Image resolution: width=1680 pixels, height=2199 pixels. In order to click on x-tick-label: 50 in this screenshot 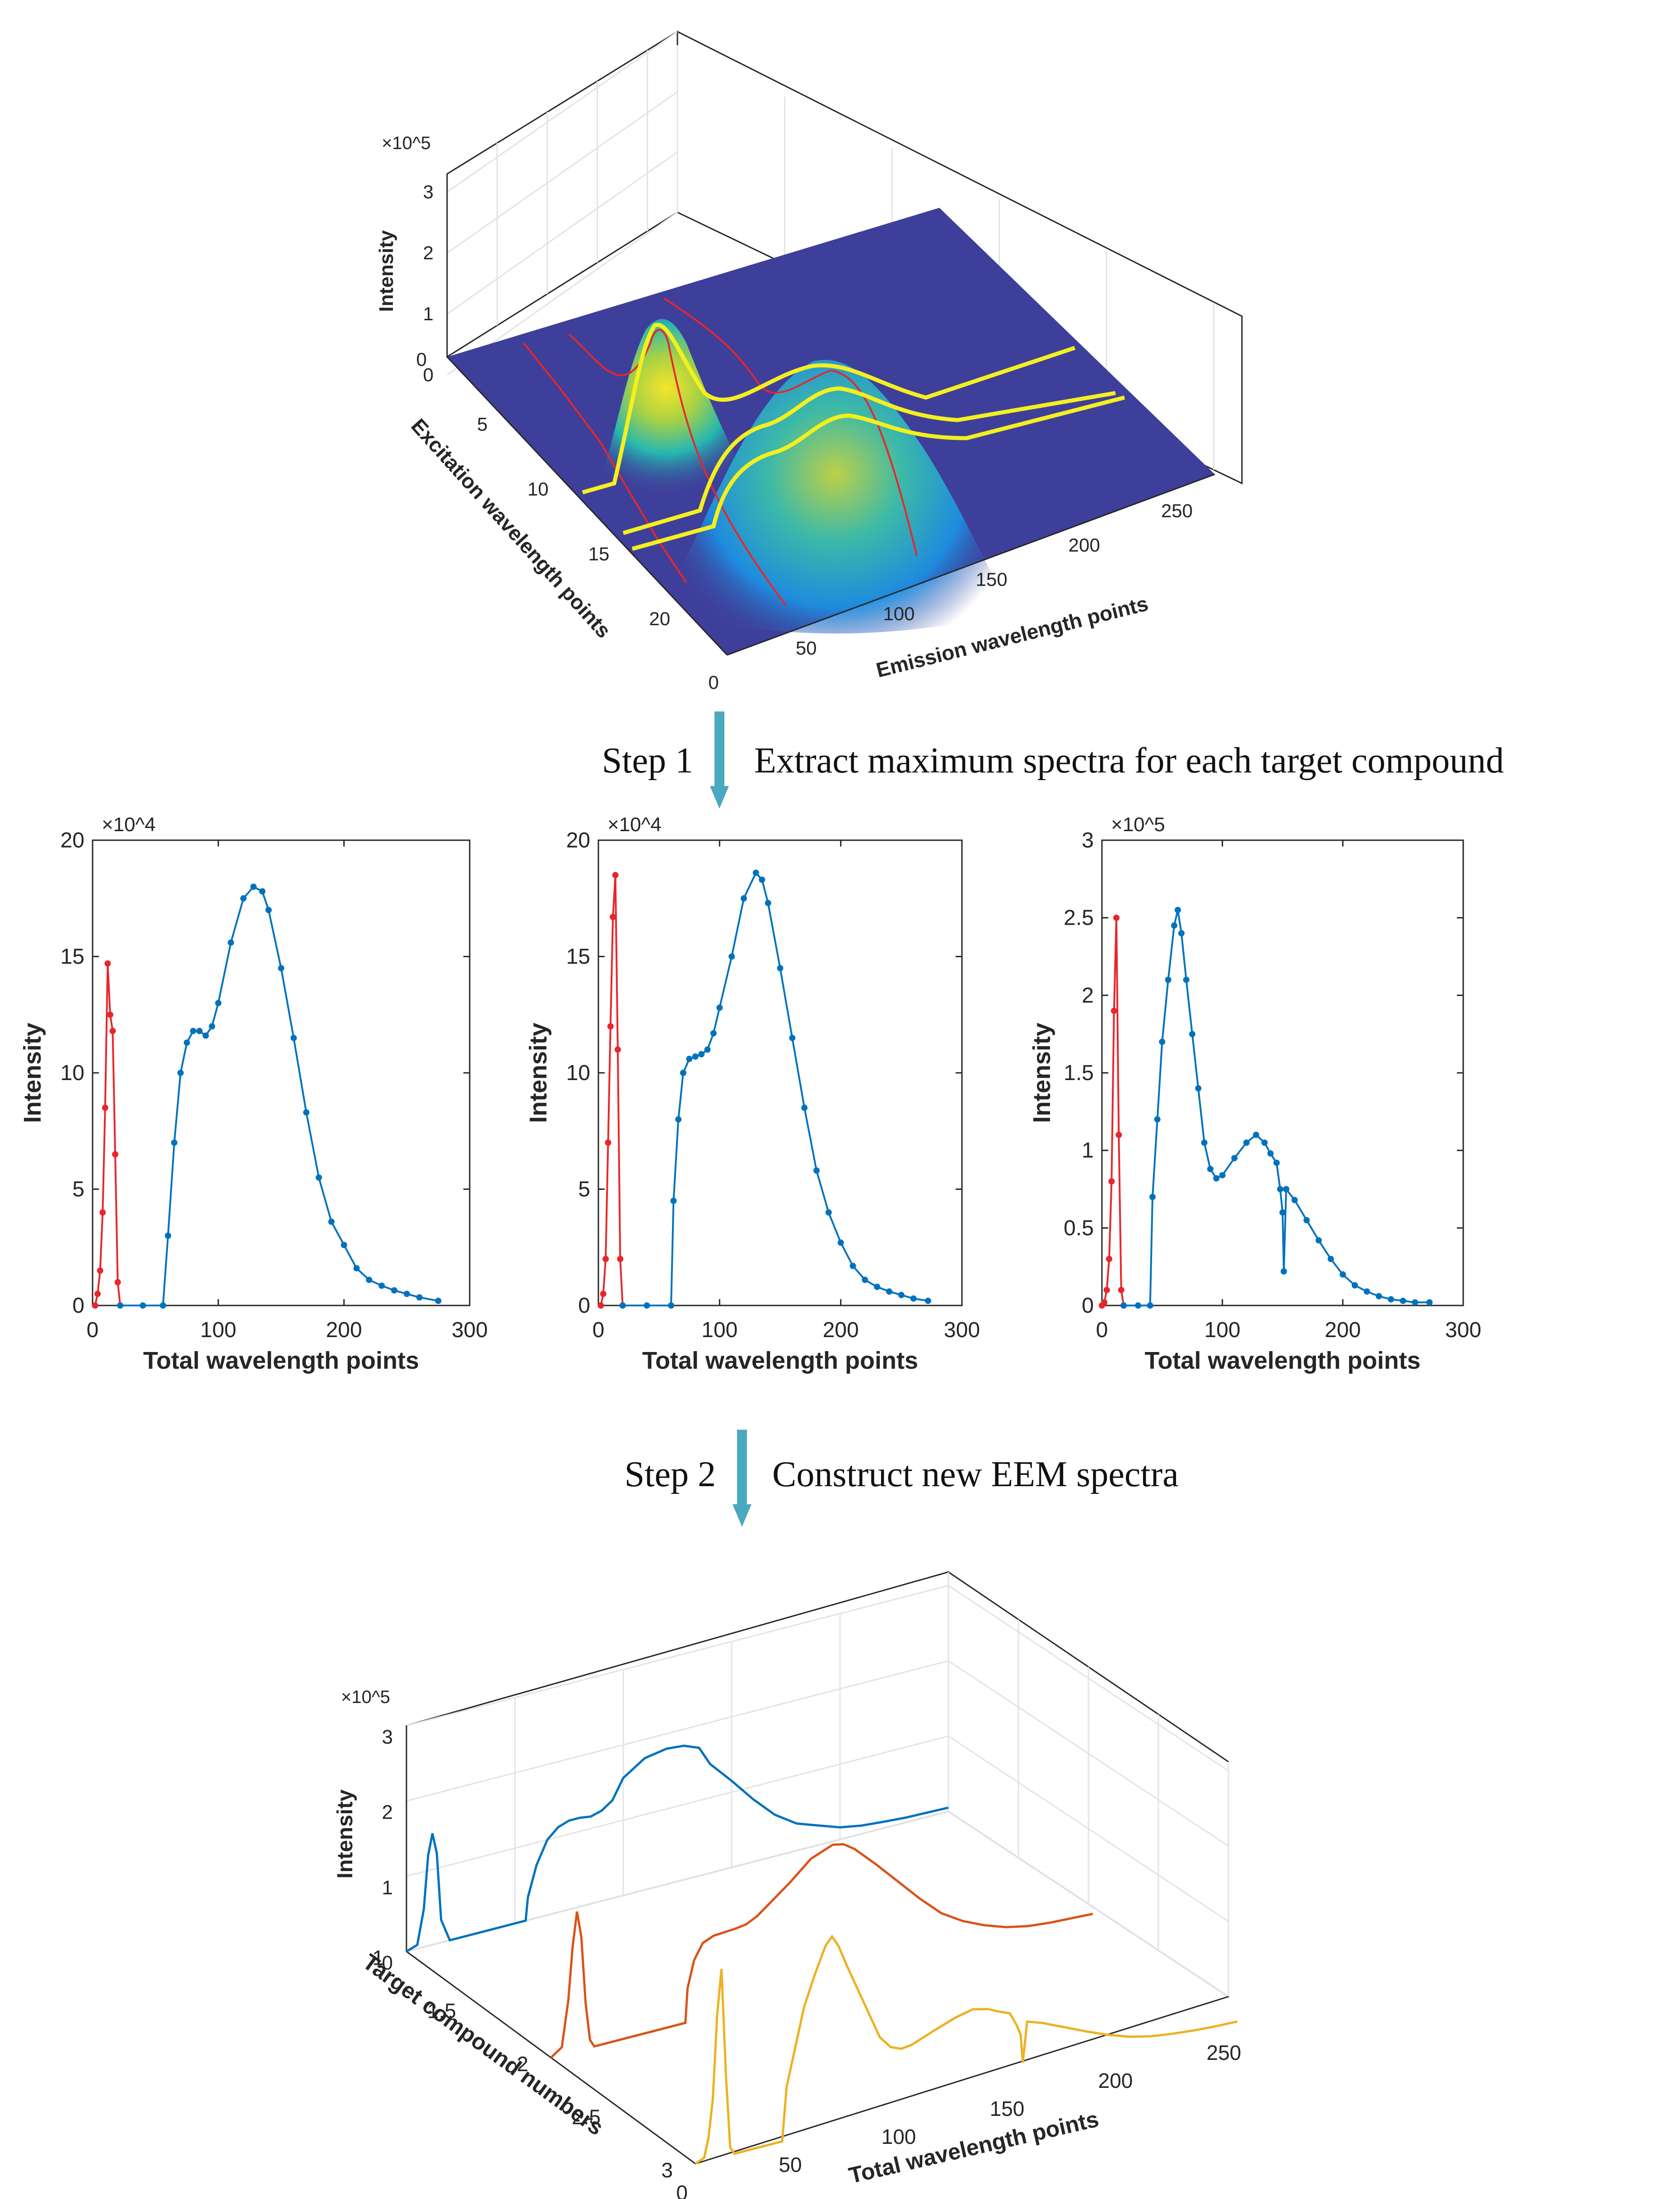, I will do `click(791, 2165)`.